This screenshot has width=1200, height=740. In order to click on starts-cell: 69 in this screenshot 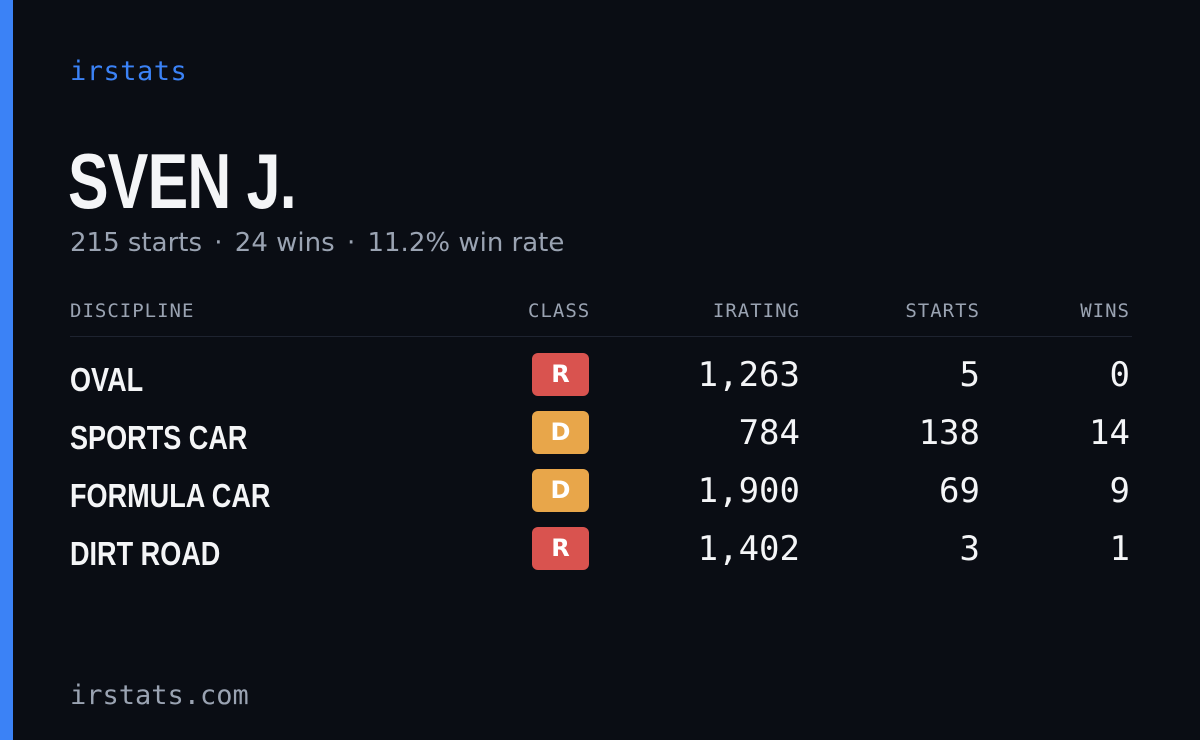, I will do `click(959, 491)`.